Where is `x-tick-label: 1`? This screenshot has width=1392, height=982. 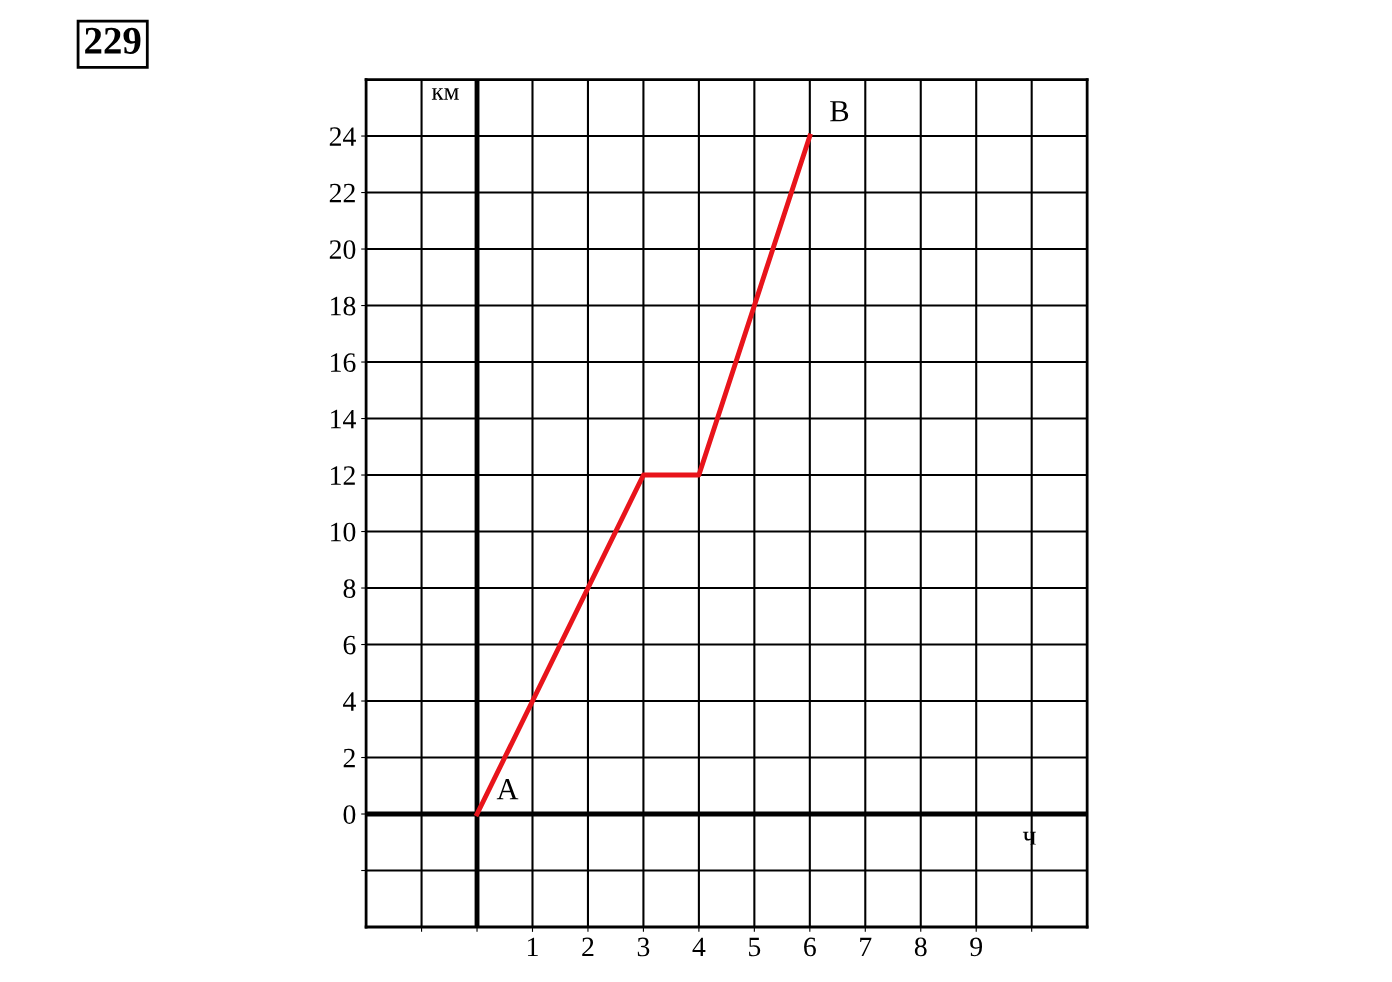 x-tick-label: 1 is located at coordinates (532, 947).